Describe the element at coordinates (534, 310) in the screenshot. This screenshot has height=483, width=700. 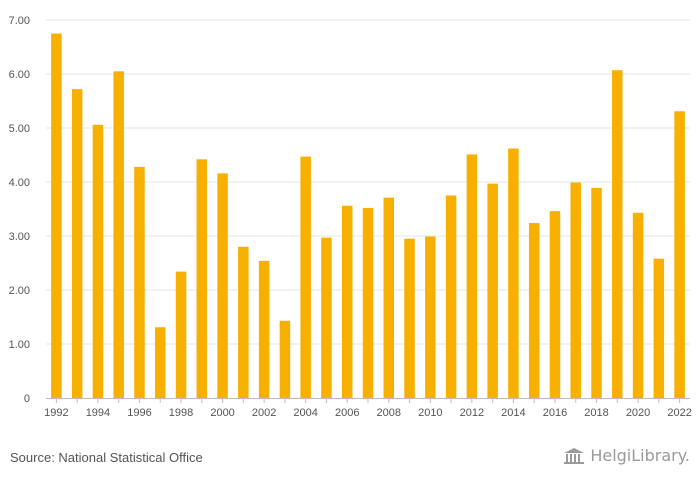
I see `bar-2015` at that location.